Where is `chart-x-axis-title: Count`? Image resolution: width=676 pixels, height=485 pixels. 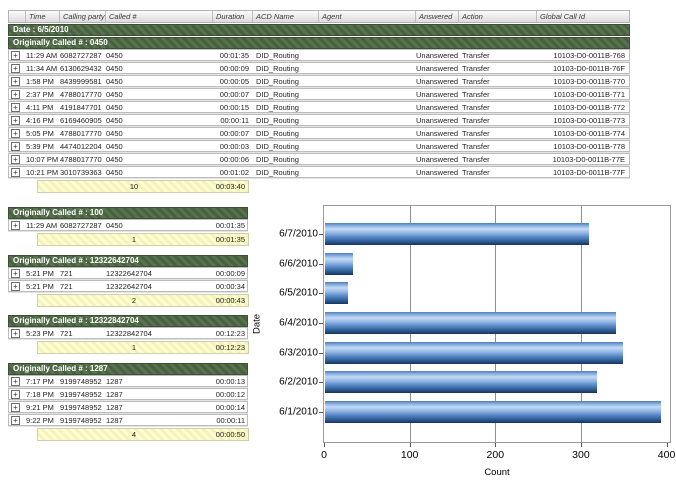
chart-x-axis-title: Count is located at coordinates (497, 472).